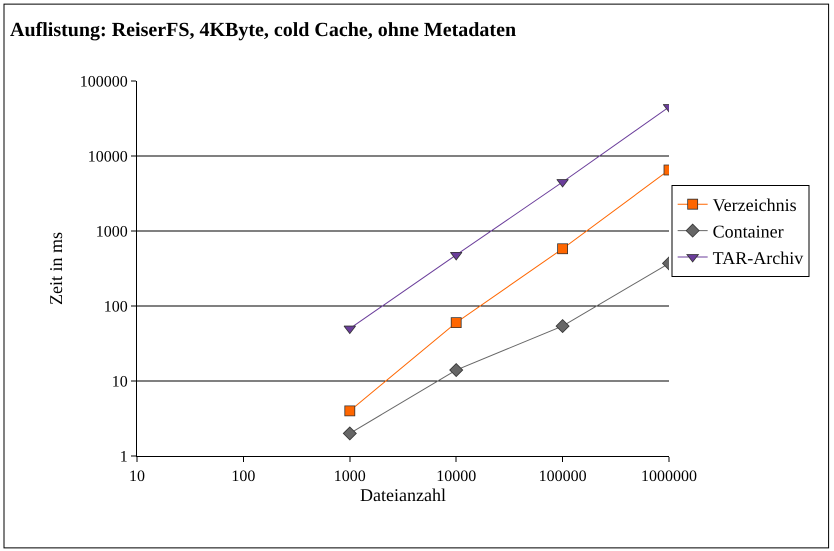 The width and height of the screenshot is (834, 551). What do you see at coordinates (108, 157) in the screenshot?
I see `y-tick-label: 10000` at bounding box center [108, 157].